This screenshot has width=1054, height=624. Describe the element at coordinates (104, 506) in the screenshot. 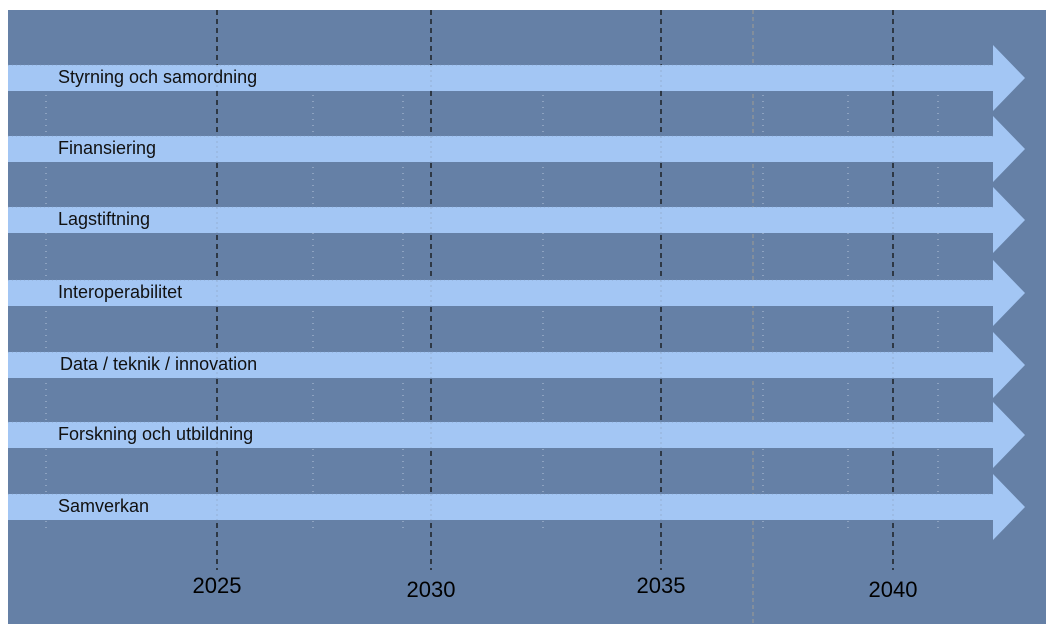

I see `row-label: Samverkan` at that location.